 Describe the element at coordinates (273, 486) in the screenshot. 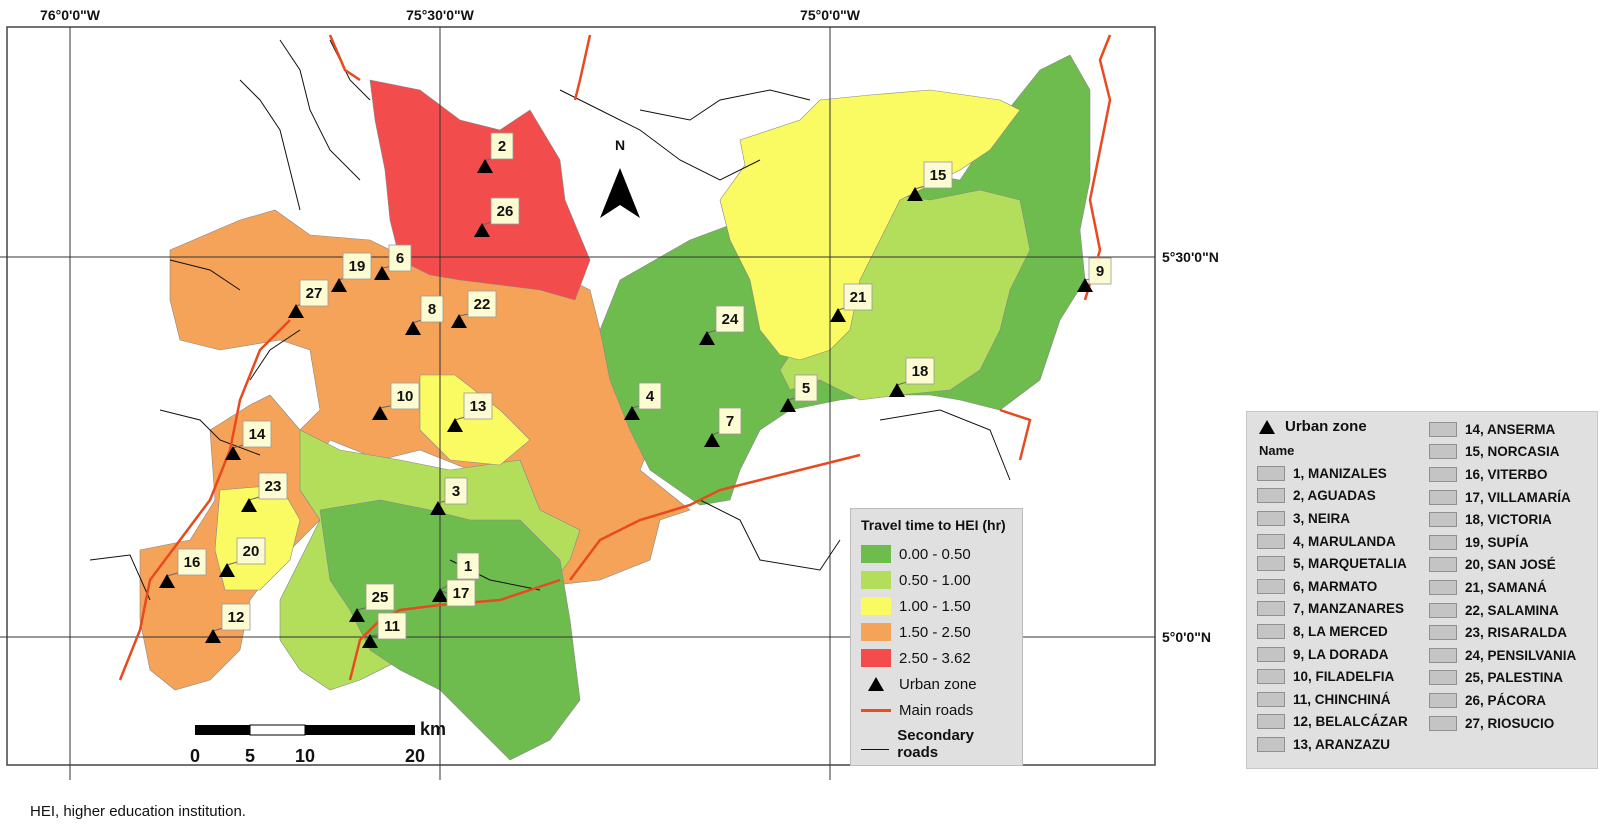

I see `marker-label: 23` at that location.